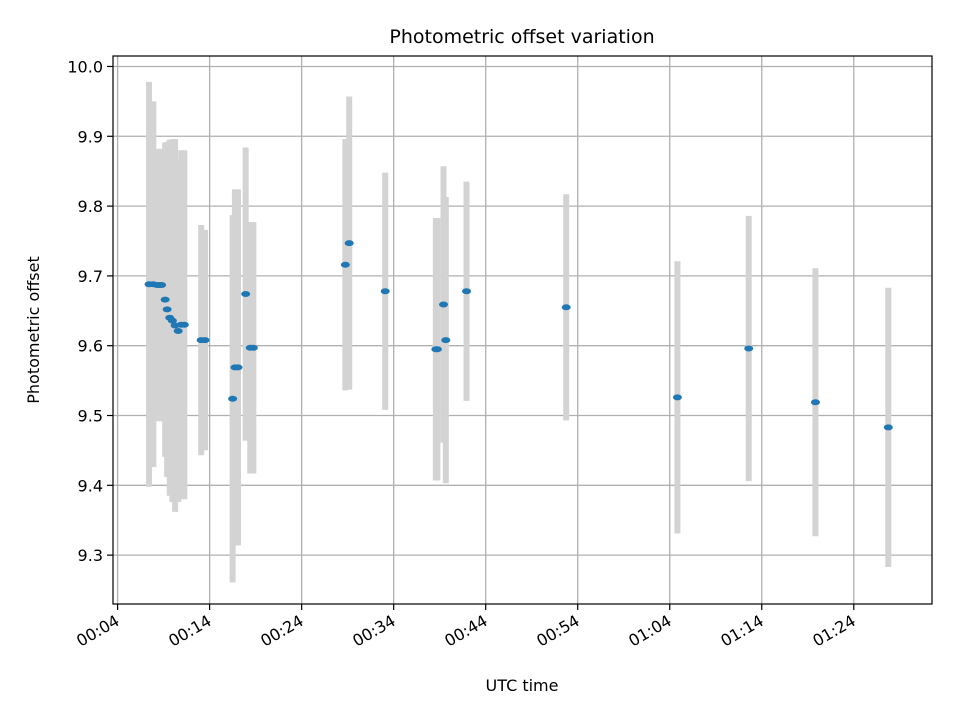 This screenshot has height=720, width=960. I want to click on y-tick-label: 9.8, so click(90, 206).